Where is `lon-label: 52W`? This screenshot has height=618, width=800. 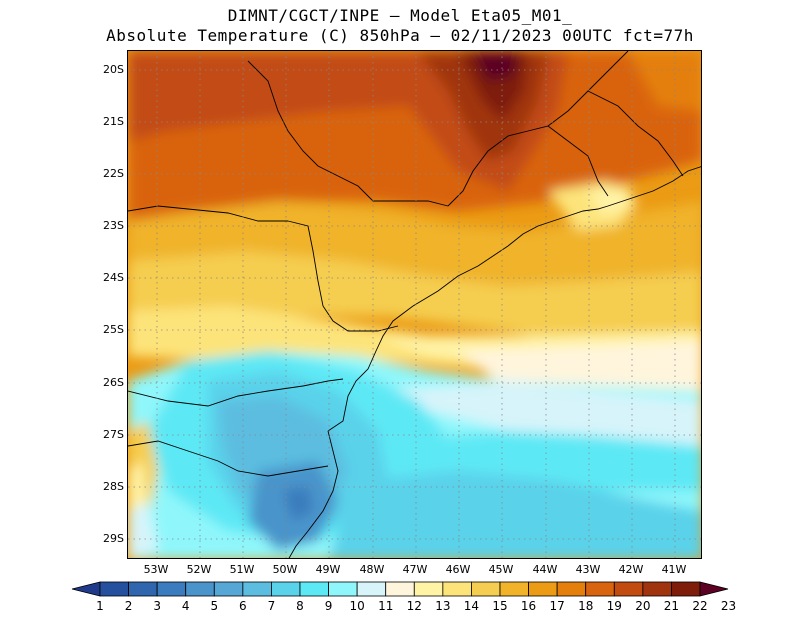
lon-label: 52W is located at coordinates (199, 569).